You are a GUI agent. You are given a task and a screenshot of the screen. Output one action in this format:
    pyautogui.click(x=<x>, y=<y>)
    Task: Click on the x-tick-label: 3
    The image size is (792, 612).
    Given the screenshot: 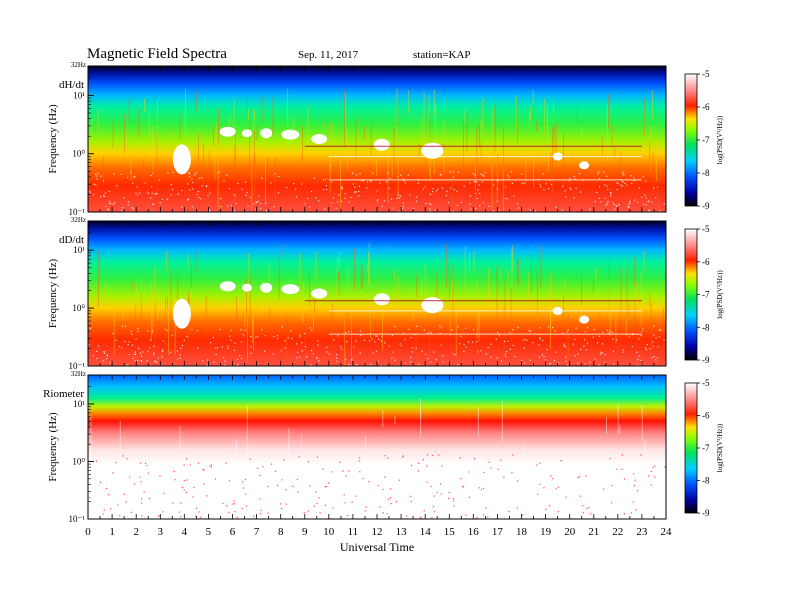 What is the action you would take?
    pyautogui.click(x=161, y=532)
    